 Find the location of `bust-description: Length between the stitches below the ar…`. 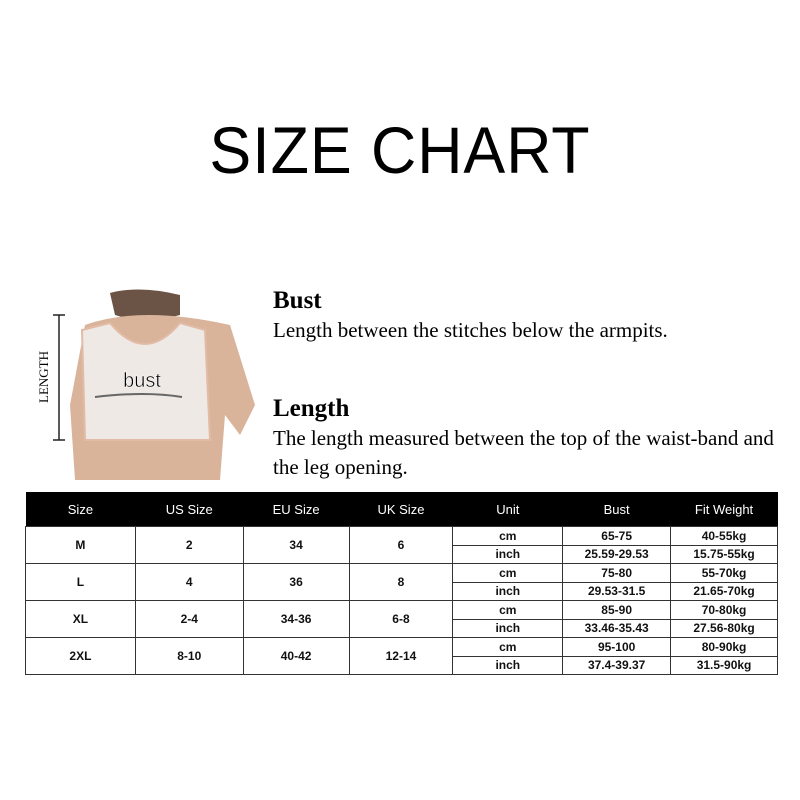

bust-description: Length between the stitches below the ar… is located at coordinates (470, 330).